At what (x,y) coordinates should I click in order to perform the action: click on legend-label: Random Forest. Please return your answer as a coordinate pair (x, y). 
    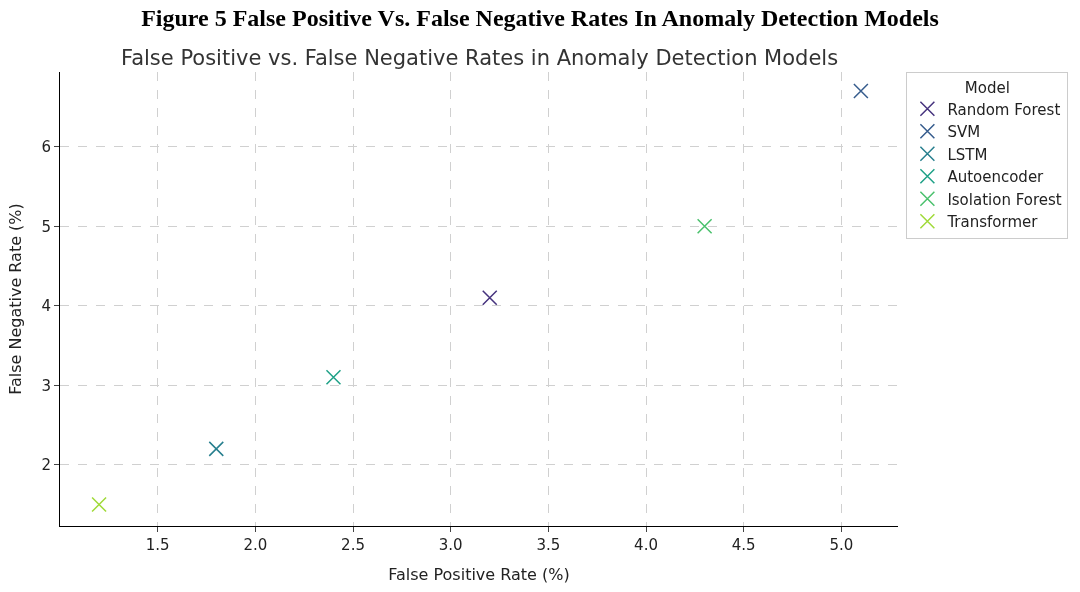
    Looking at the image, I should click on (1004, 109).